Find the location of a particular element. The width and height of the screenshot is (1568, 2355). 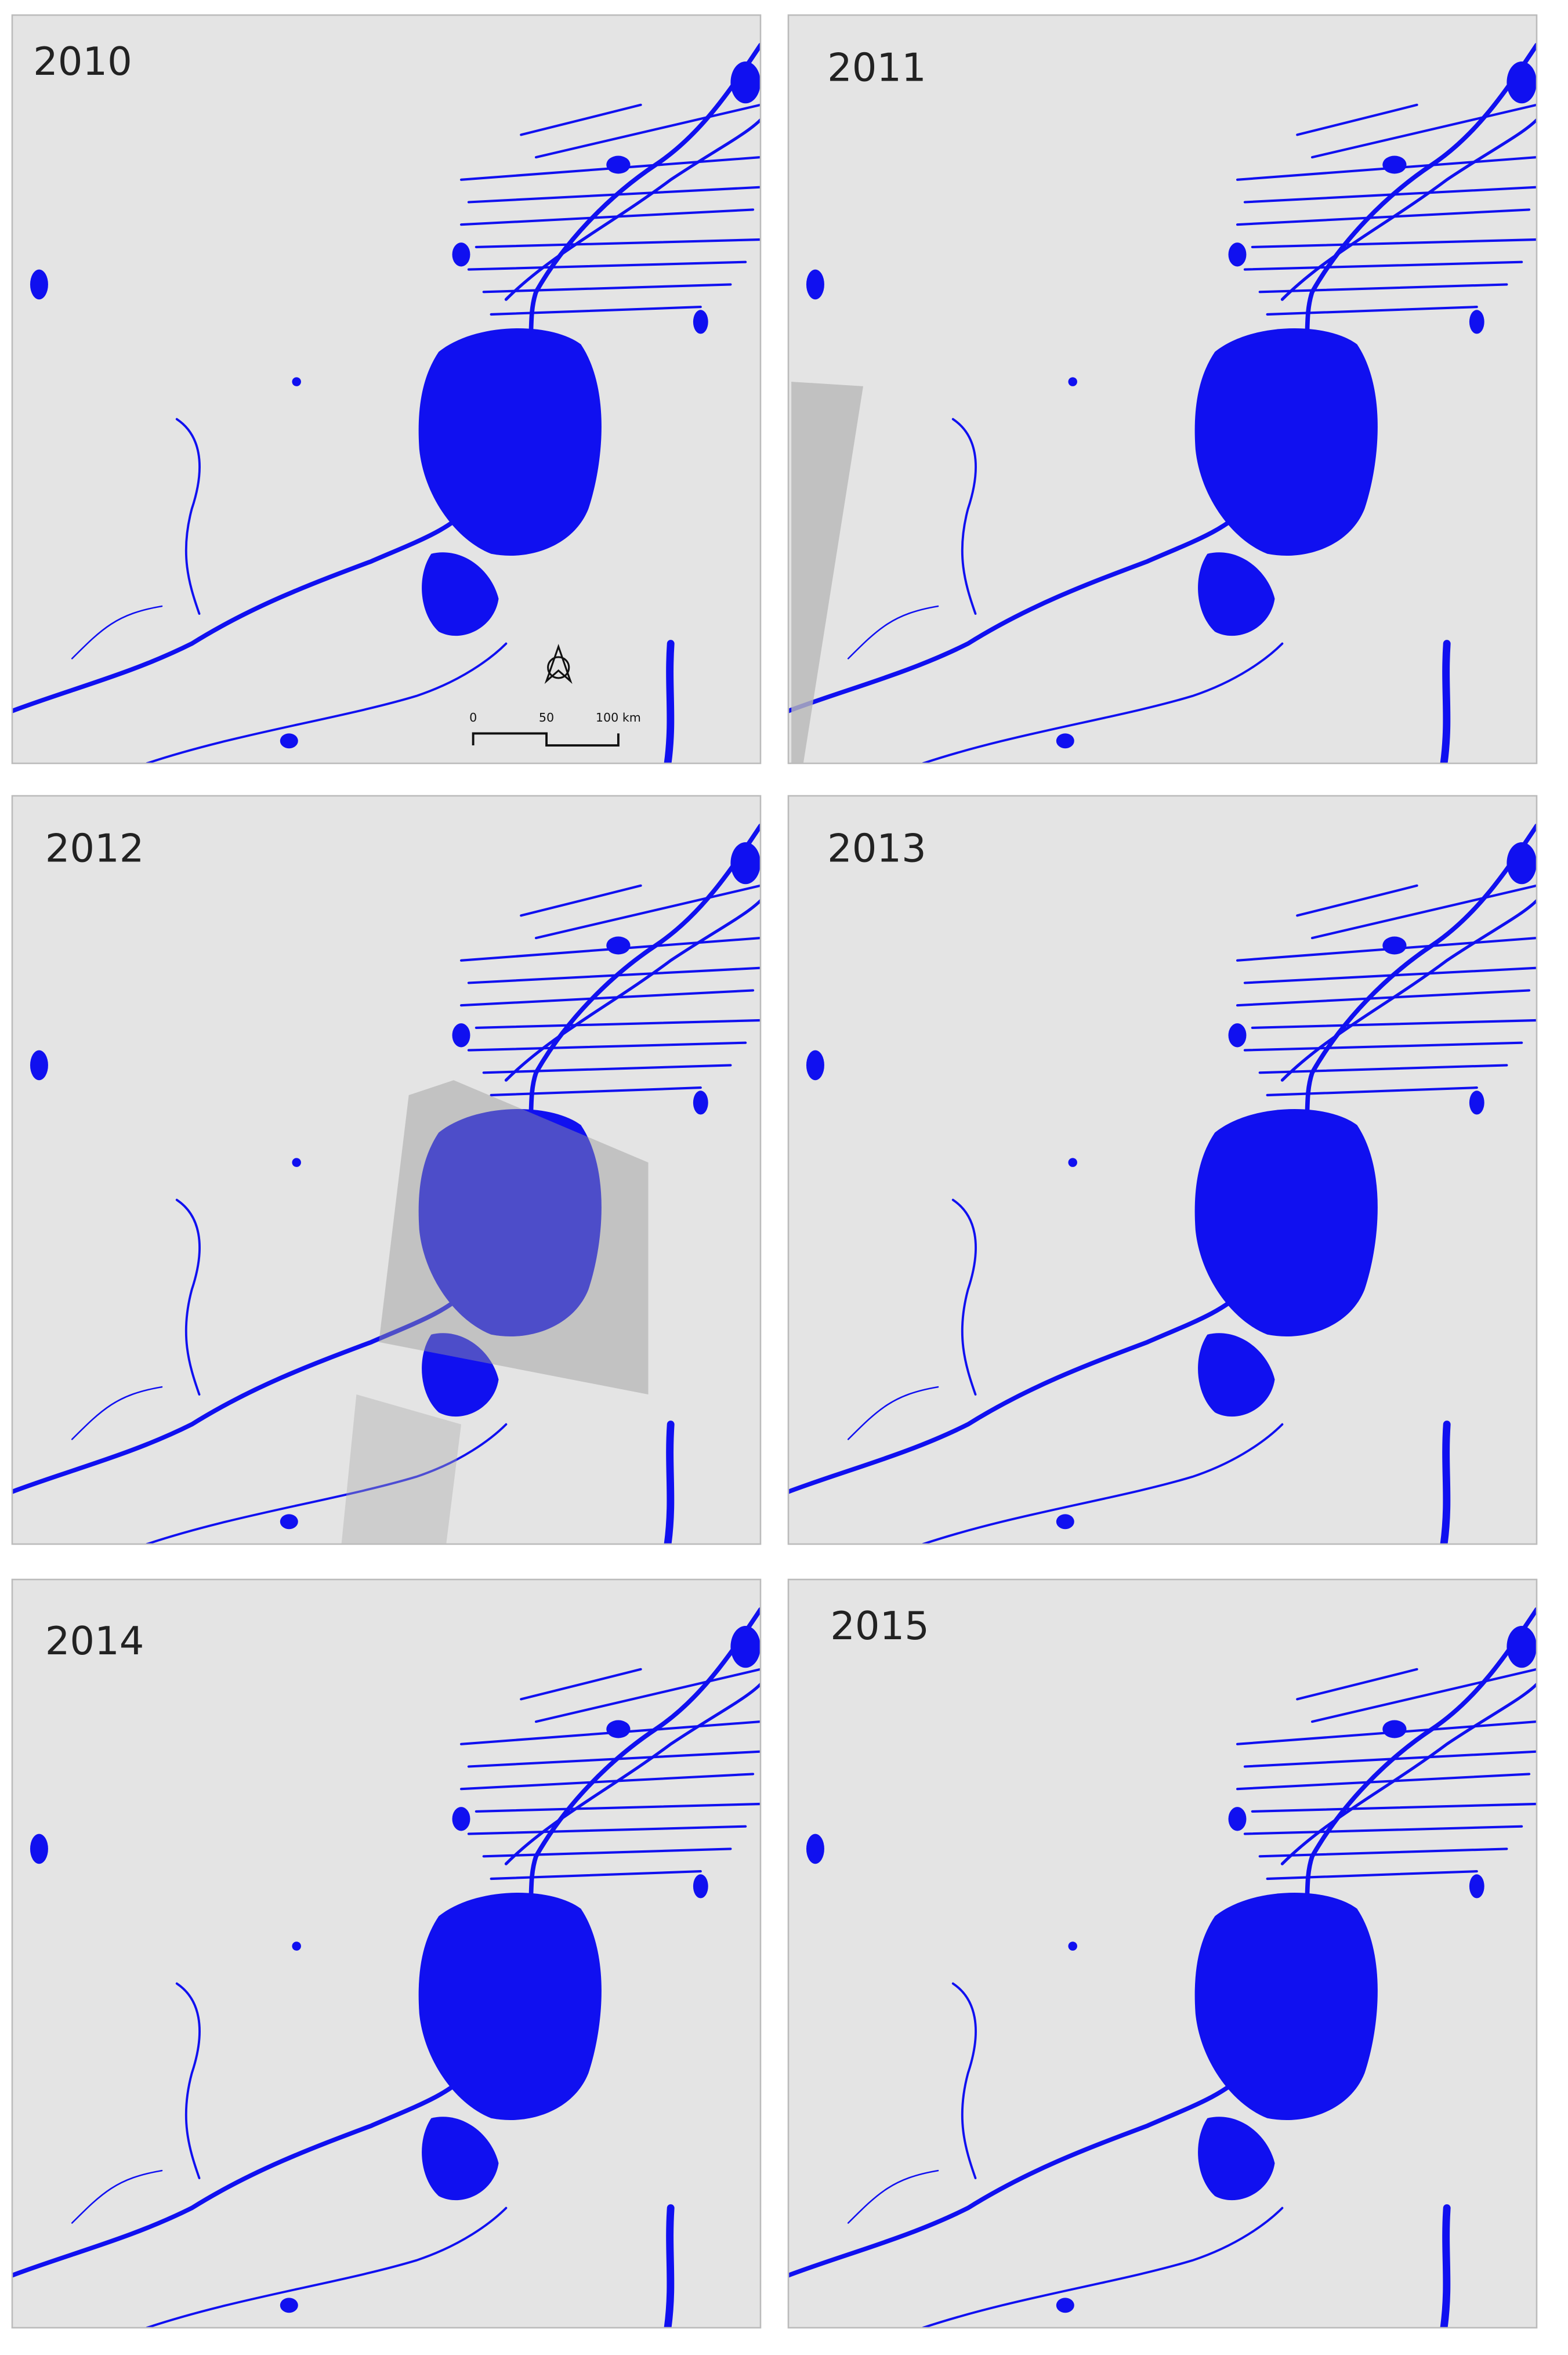

scale-label: 100 km is located at coordinates (618, 717).